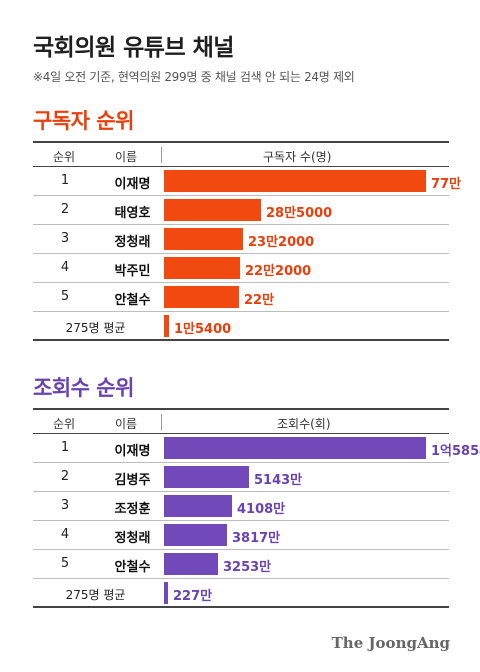 The width and height of the screenshot is (480, 672). I want to click on views-section-title: 조회수 순위, so click(83, 388).